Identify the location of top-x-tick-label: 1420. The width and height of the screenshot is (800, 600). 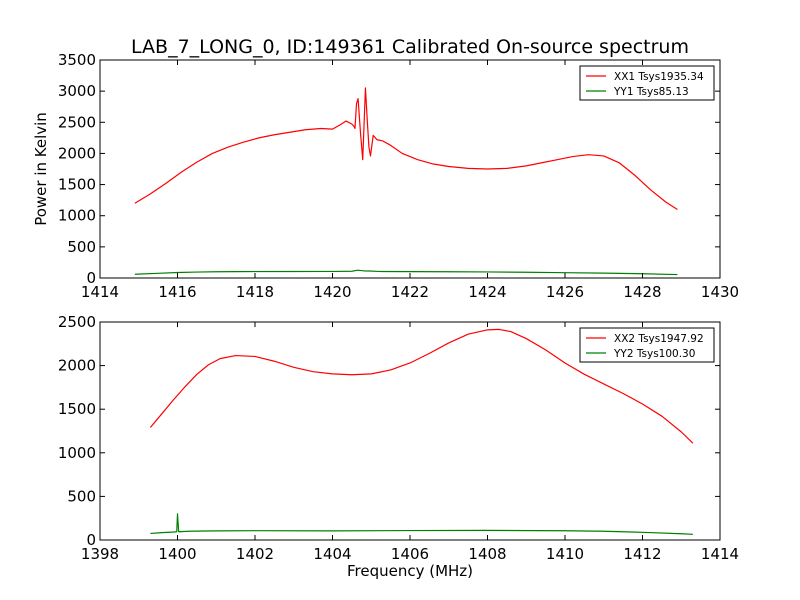
(332, 292).